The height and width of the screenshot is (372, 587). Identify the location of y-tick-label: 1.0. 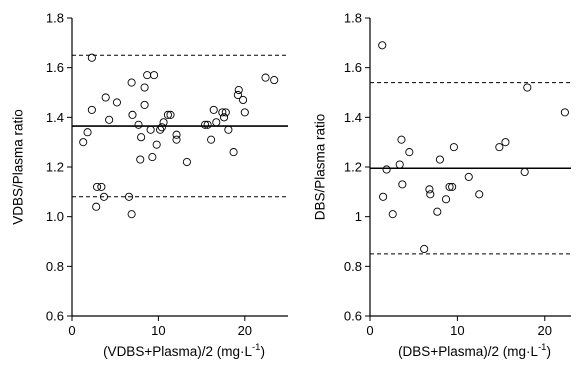
(55, 216).